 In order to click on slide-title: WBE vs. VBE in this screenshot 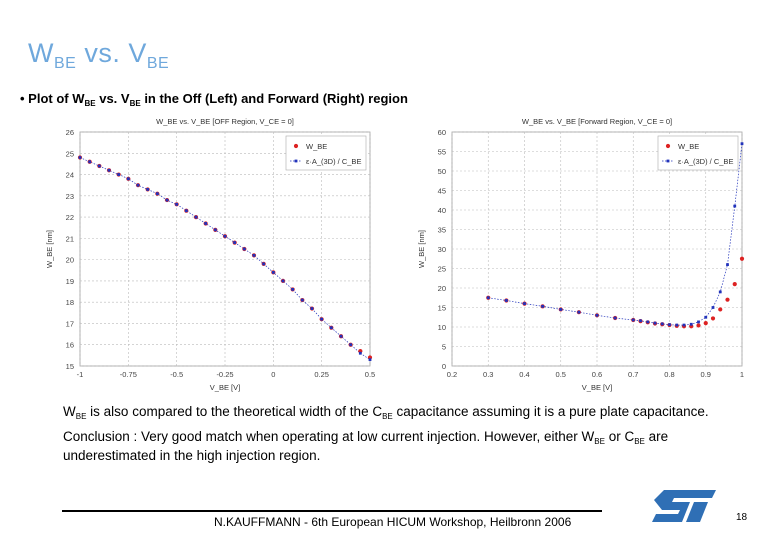, I will do `click(99, 55)`.